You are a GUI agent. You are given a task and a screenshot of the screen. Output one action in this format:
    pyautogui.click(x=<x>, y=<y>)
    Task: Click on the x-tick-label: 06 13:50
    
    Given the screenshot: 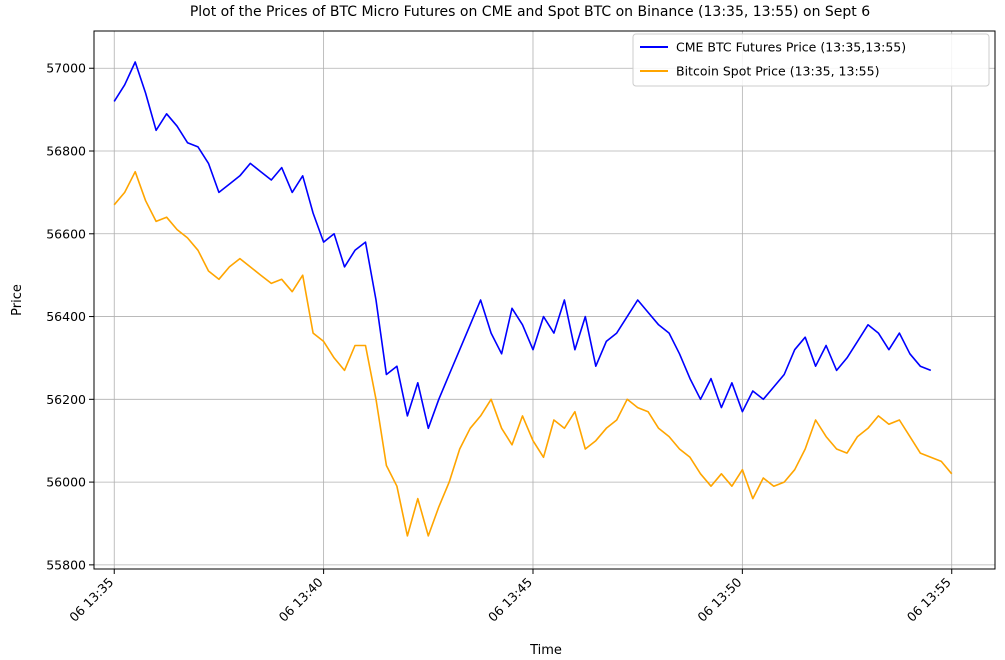 What is the action you would take?
    pyautogui.click(x=719, y=599)
    